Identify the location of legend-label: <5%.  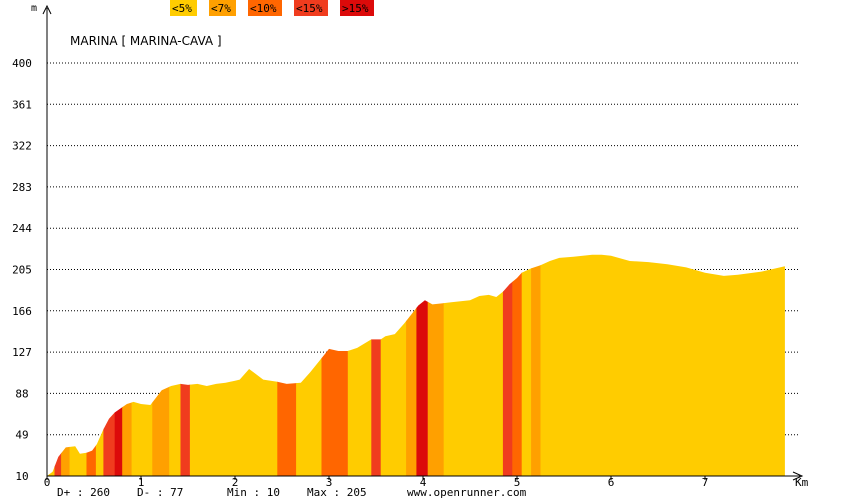
(182, 8).